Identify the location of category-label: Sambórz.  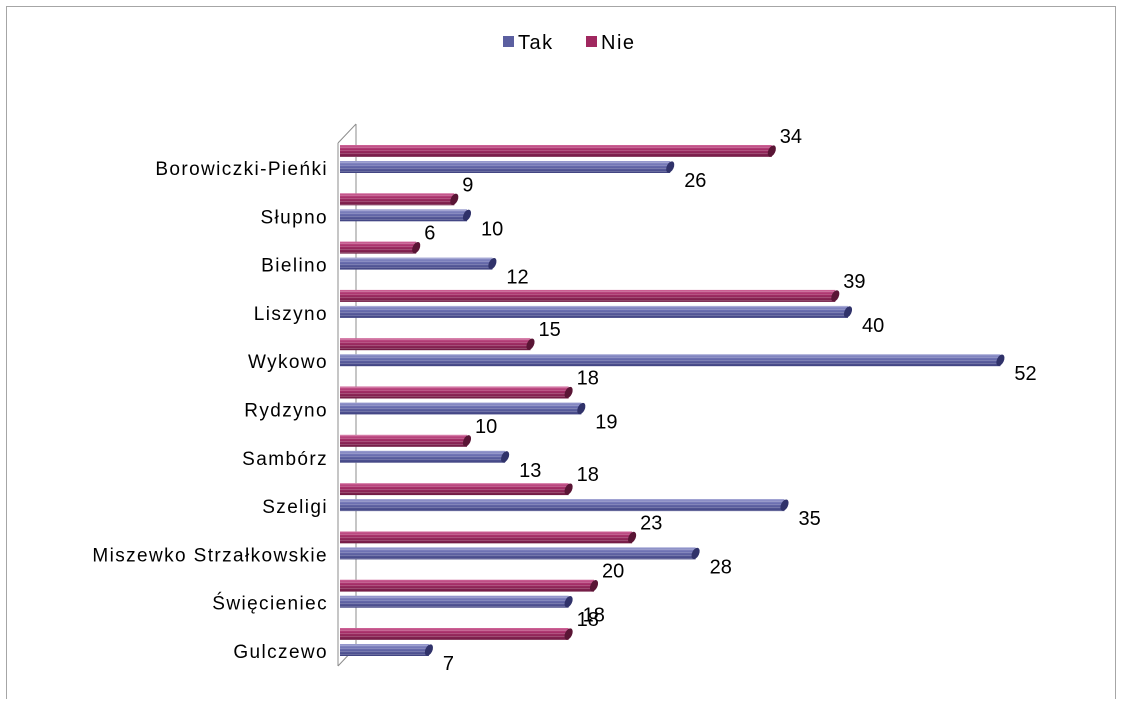
(285, 459).